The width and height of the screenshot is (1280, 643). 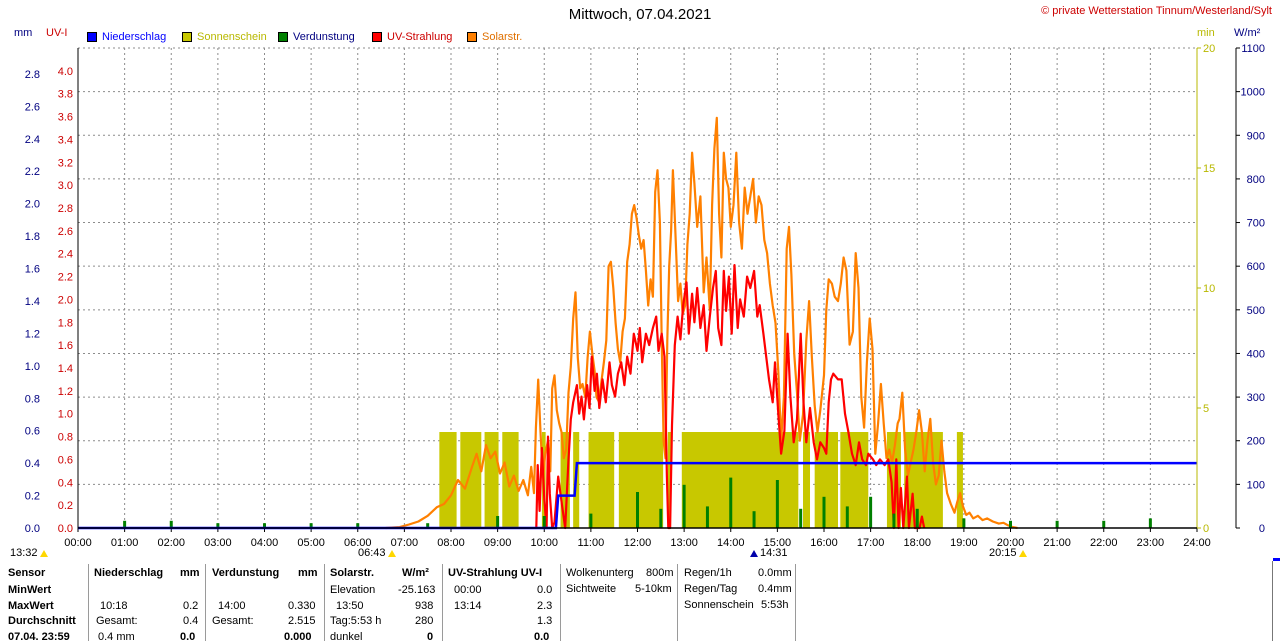 What do you see at coordinates (1151, 543) in the screenshot?
I see `x-tick-label: 23:00` at bounding box center [1151, 543].